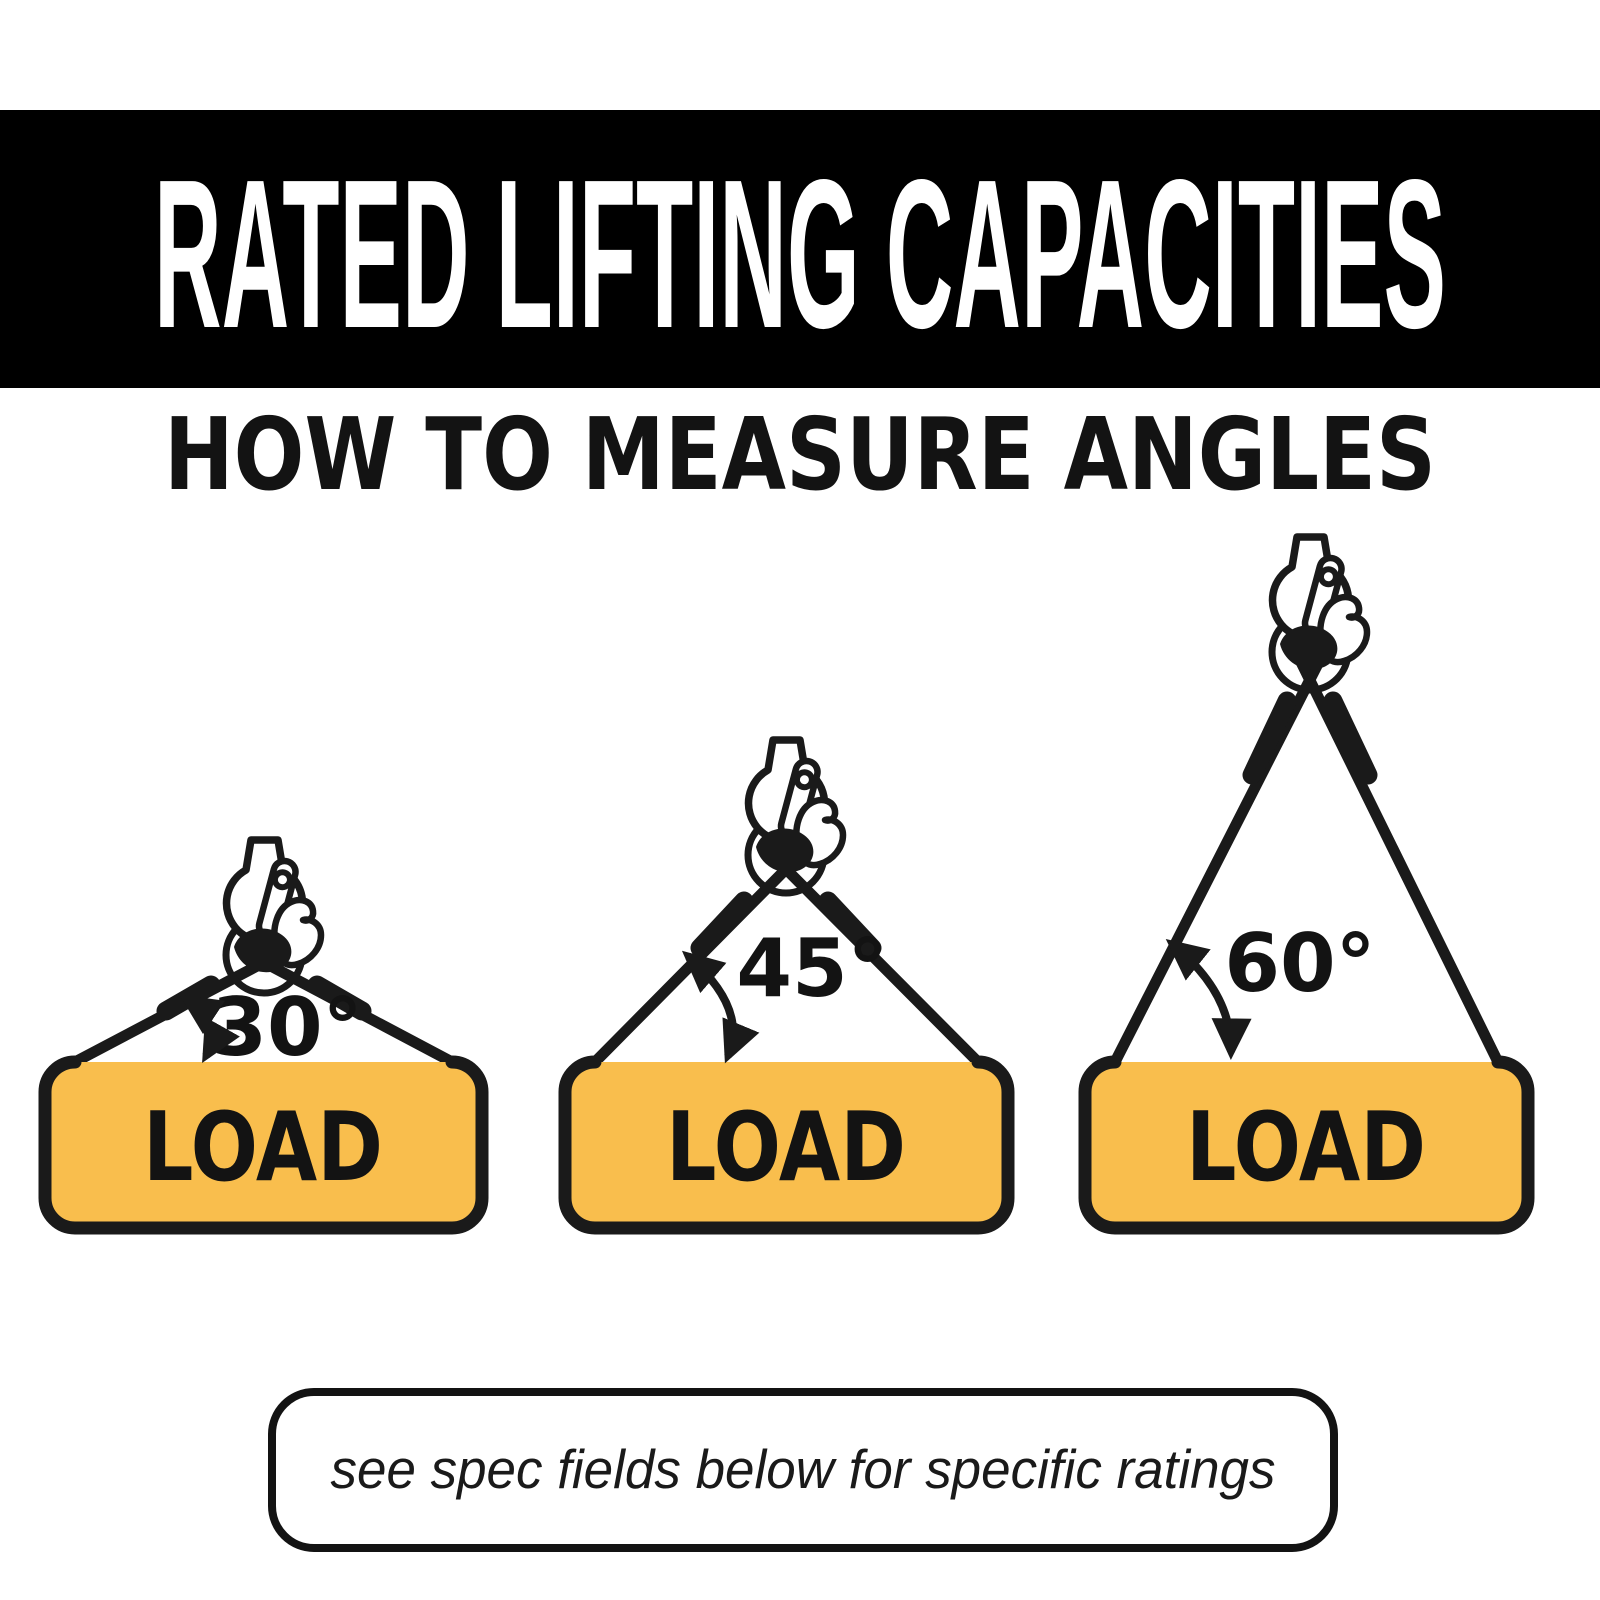 Image resolution: width=1600 pixels, height=1600 pixels. What do you see at coordinates (800, 253) in the screenshot?
I see `page-title: RATED LIFTING CAPACITIES` at bounding box center [800, 253].